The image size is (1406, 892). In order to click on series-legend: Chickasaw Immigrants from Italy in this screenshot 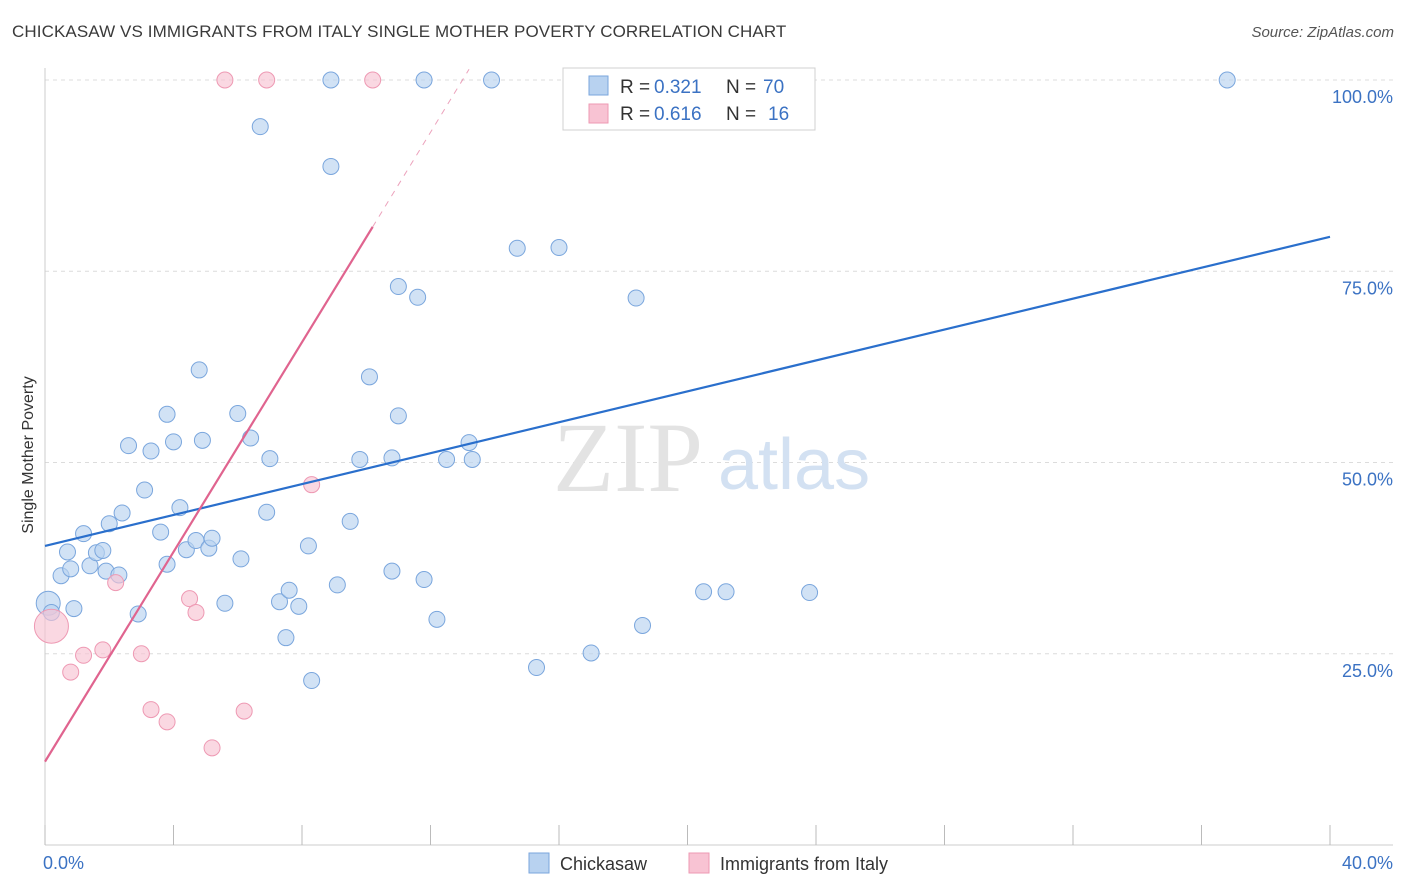, I will do `click(708, 863)`.